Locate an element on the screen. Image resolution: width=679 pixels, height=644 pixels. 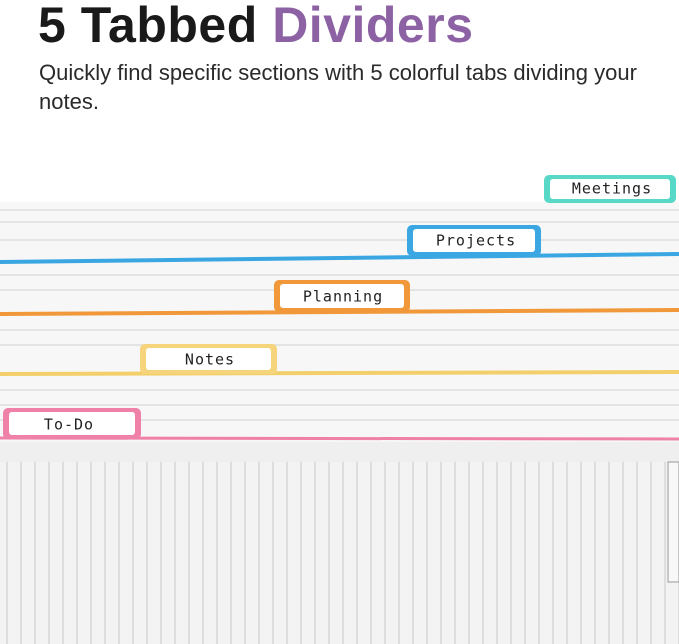
title: 5 Tabbed Dividers is located at coordinates (256, 27).